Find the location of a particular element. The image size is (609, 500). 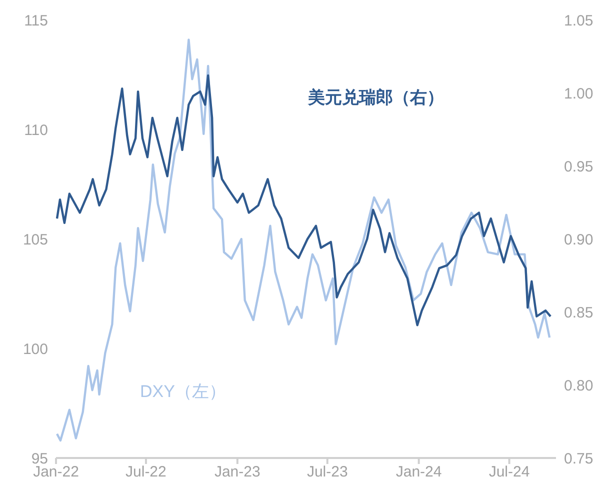

text: DXY（左） is located at coordinates (183, 392).